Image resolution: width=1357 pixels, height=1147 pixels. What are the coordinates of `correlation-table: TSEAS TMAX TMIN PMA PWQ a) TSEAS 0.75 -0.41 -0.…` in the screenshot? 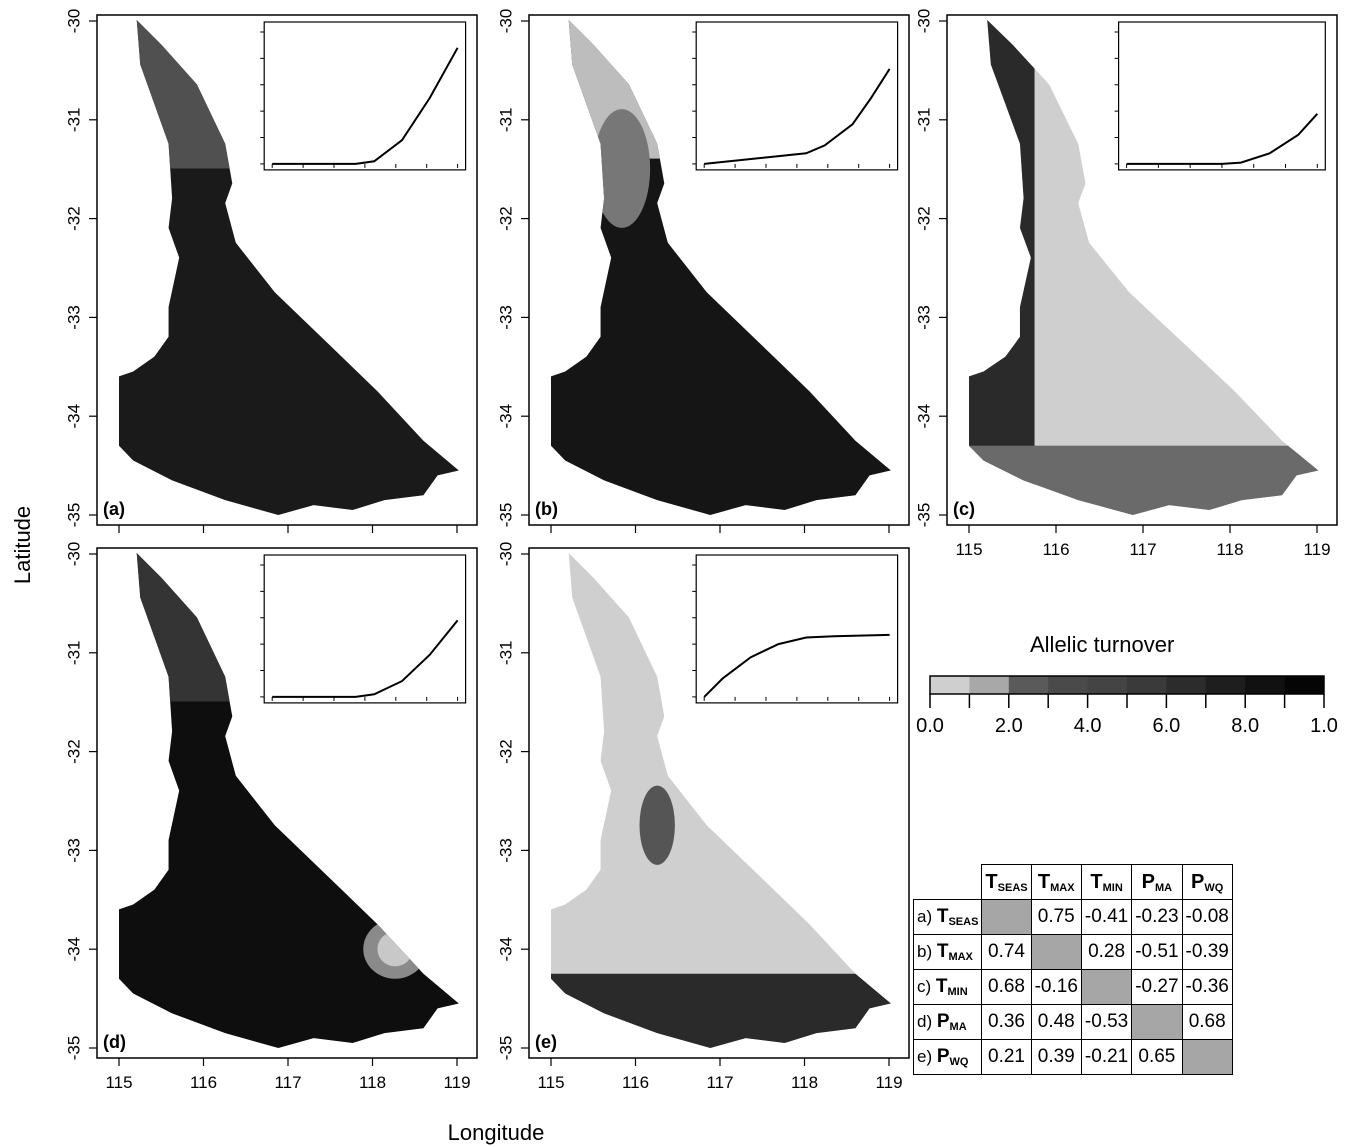 It's located at (1072, 969).